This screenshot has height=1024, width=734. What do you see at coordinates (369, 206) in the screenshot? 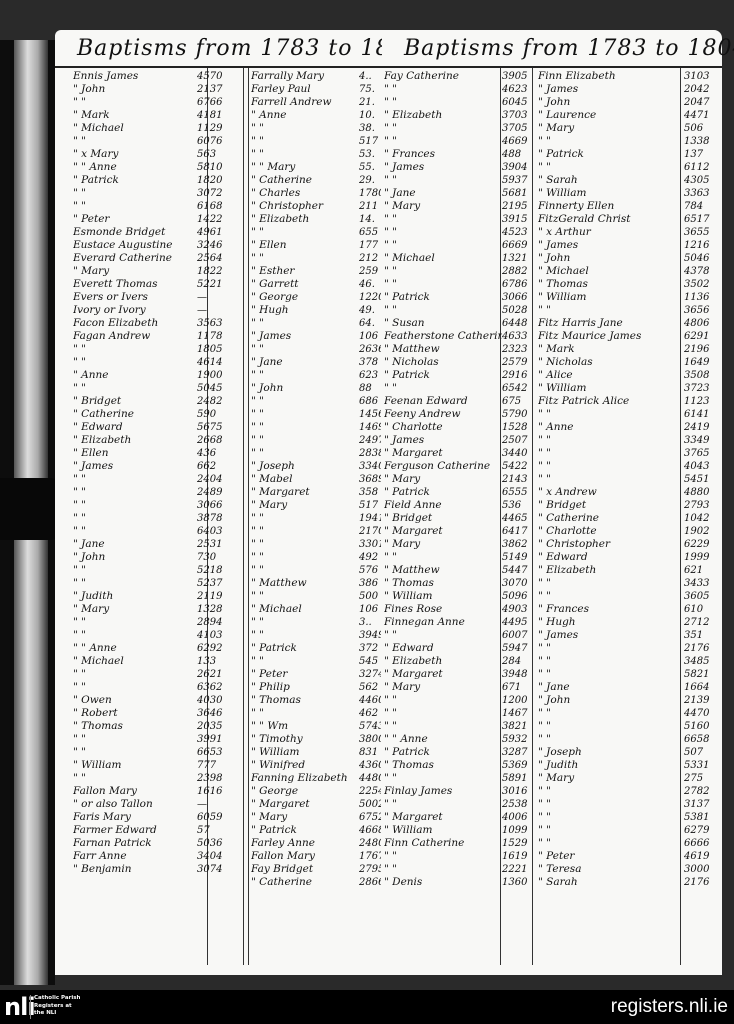
I see `entry-number: 211` at bounding box center [369, 206].